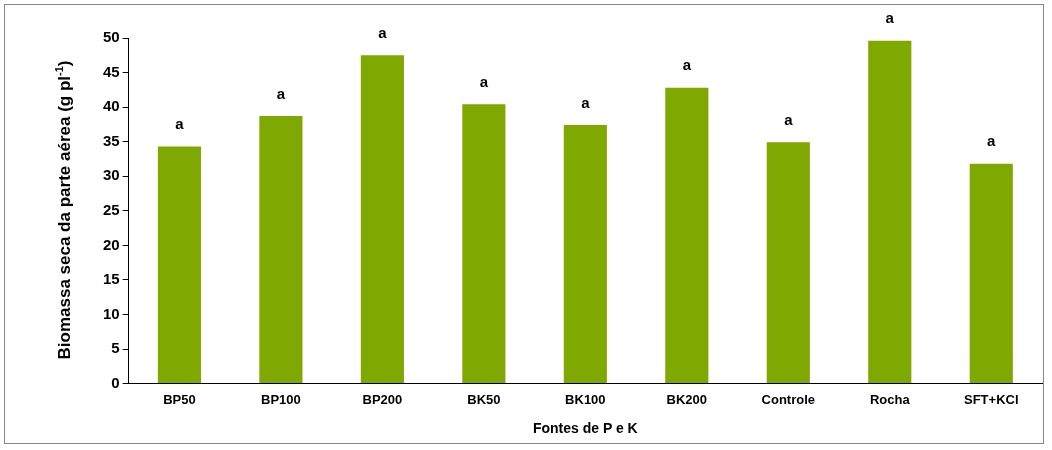 This screenshot has height=450, width=1052. What do you see at coordinates (111, 140) in the screenshot?
I see `y-tick-label: 35` at bounding box center [111, 140].